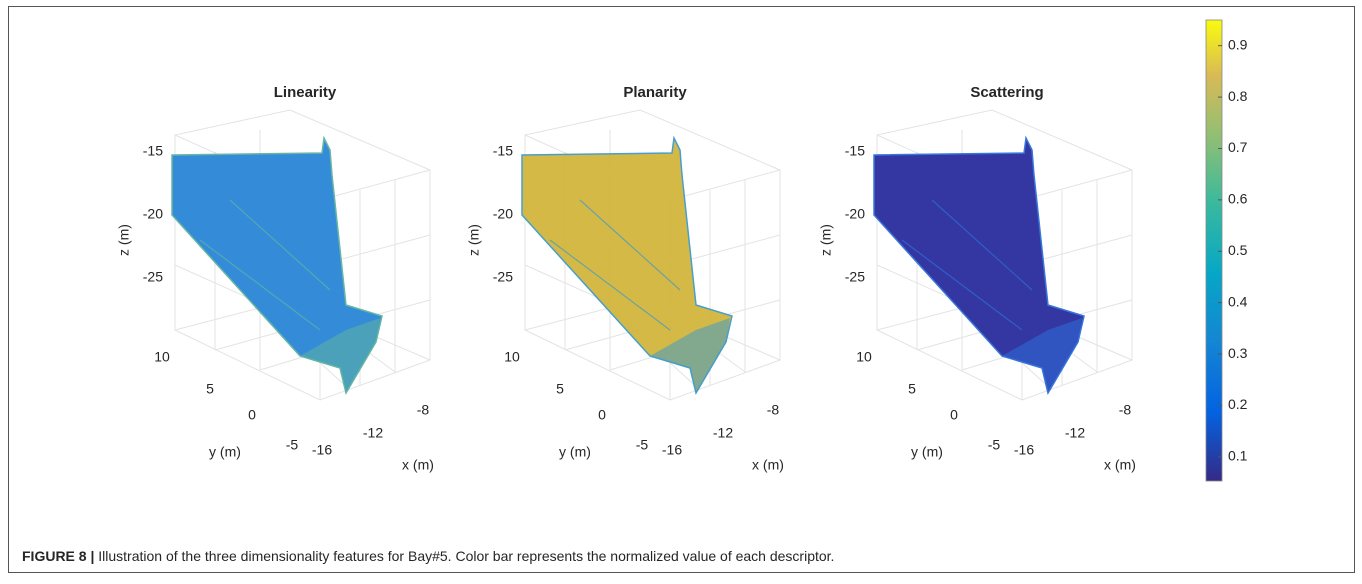 Image resolution: width=1362 pixels, height=584 pixels. I want to click on colorbar, so click(1214, 250).